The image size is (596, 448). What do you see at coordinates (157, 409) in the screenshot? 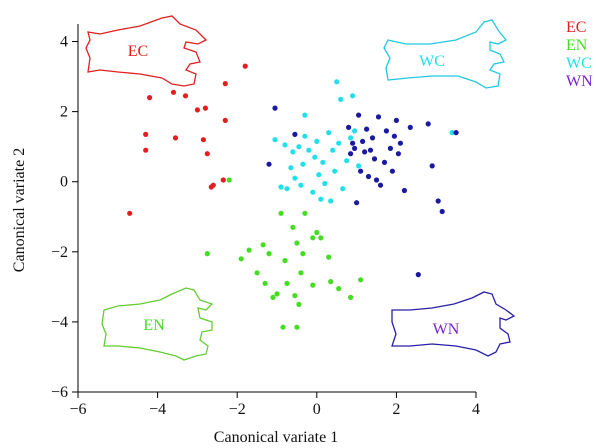
I see `x-tick-label: −4` at bounding box center [157, 409].